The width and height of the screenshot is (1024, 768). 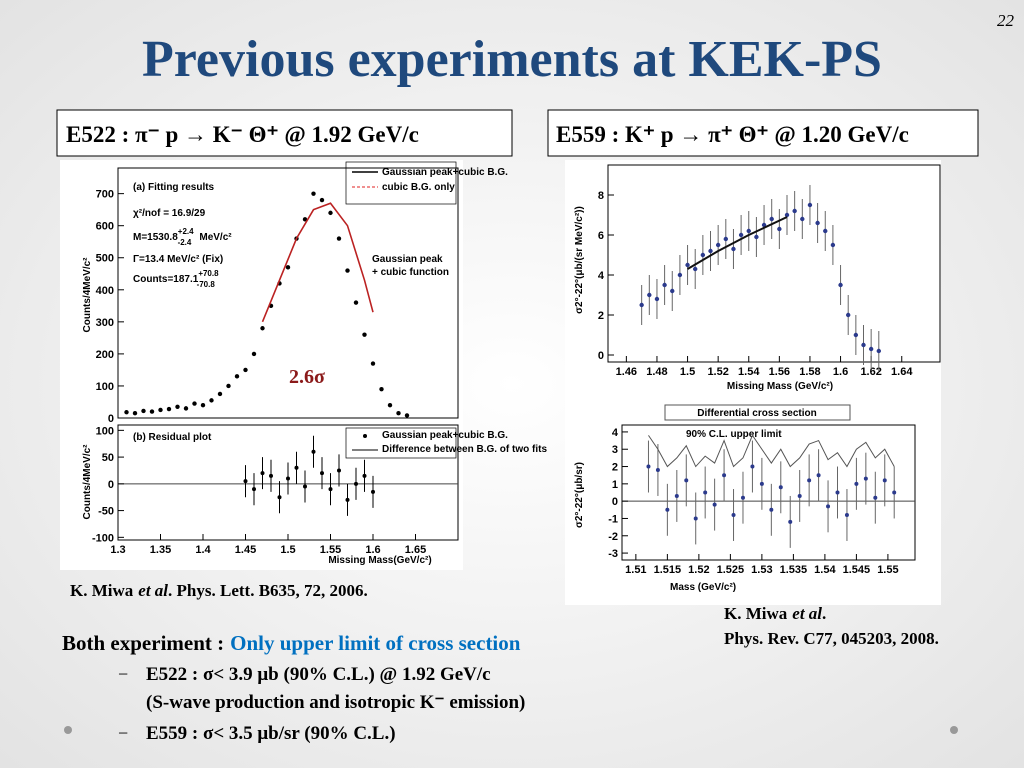 What do you see at coordinates (464, 449) in the screenshot?
I see `legend-label: Difference between B.G. of two fits` at bounding box center [464, 449].